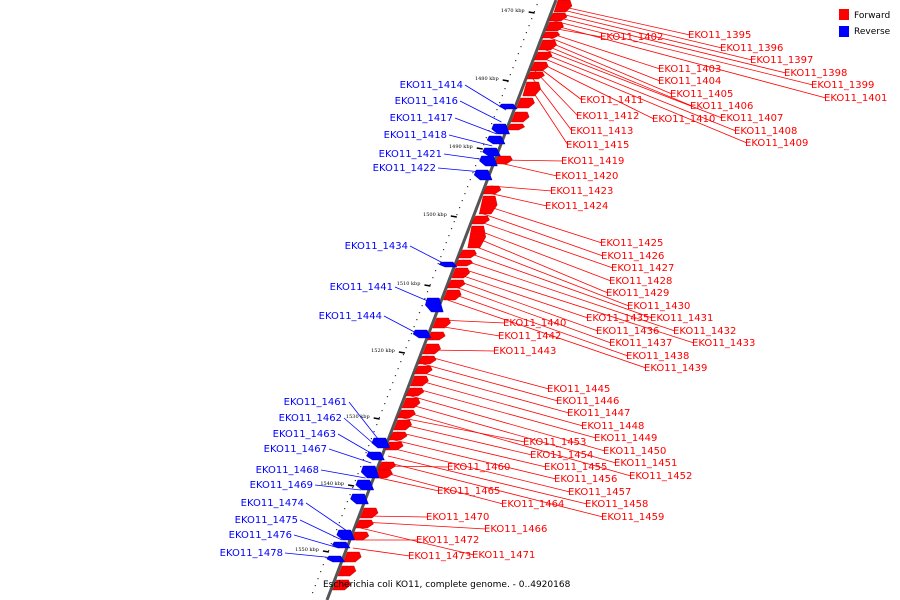 The width and height of the screenshot is (900, 600). Describe the element at coordinates (612, 426) in the screenshot. I see `forward-gene-label: EKO11_1448` at that location.